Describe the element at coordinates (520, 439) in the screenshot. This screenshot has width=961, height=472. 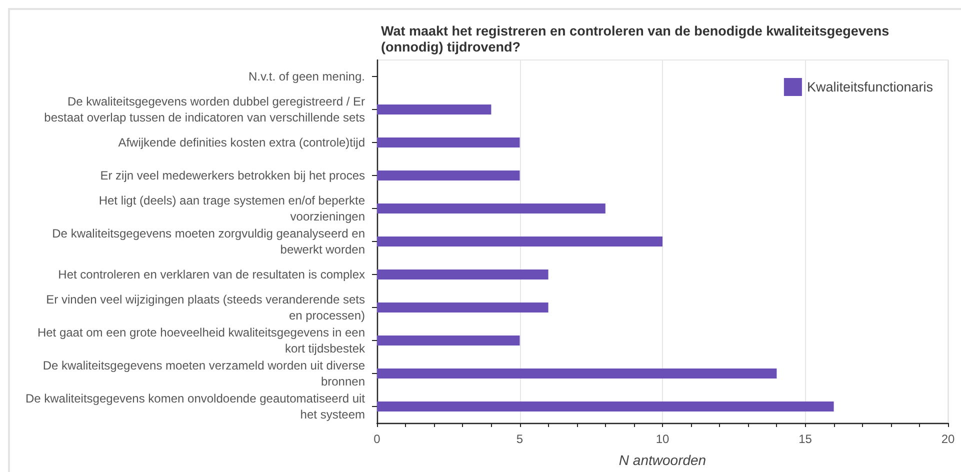
I see `x-tick-label: 5` at that location.